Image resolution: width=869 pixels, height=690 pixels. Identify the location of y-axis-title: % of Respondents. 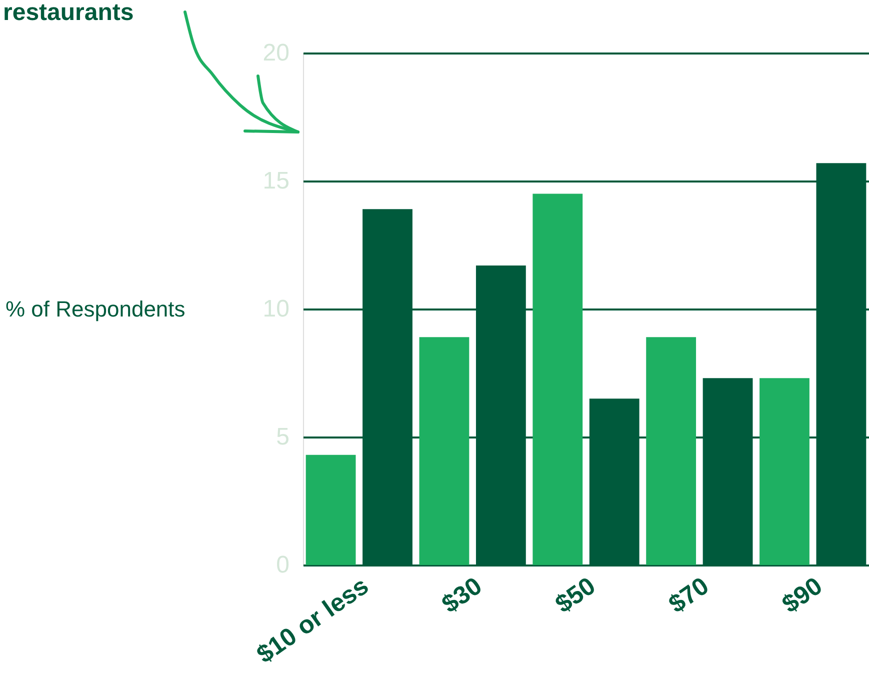
(96, 309).